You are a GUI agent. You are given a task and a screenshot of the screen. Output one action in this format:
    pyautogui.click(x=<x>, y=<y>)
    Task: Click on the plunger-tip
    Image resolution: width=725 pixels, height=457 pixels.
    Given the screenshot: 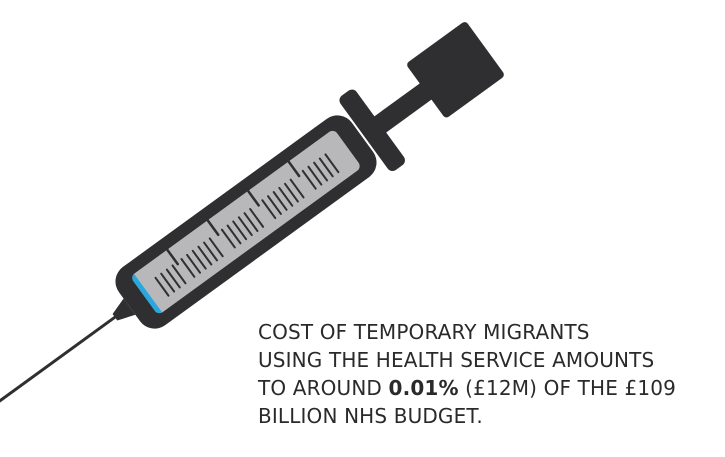 What is the action you would take?
    pyautogui.click(x=146, y=294)
    